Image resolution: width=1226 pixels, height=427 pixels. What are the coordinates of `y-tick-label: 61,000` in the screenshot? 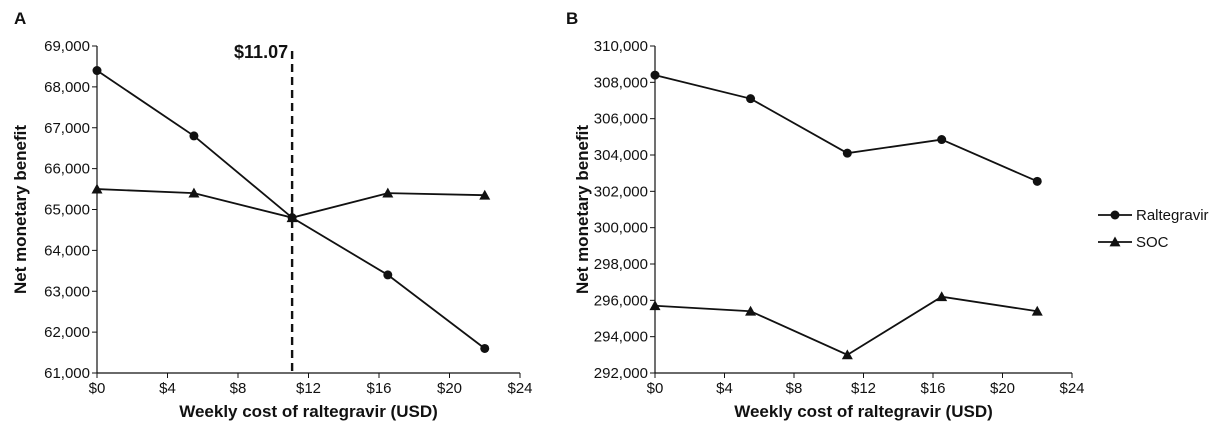 It's located at (67, 373).